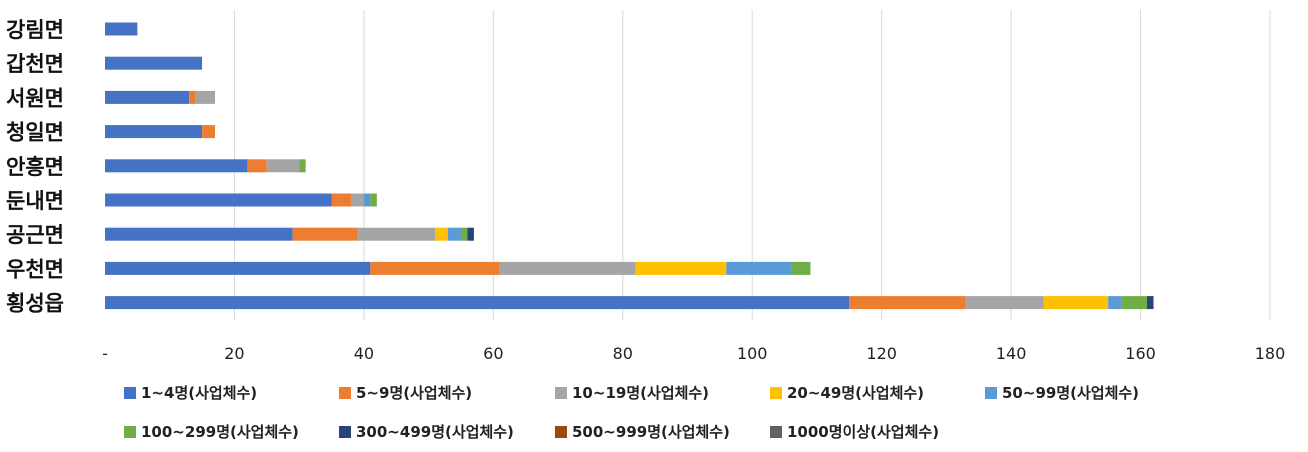 This screenshot has width=1308, height=452. Describe the element at coordinates (35, 30) in the screenshot. I see `category-label: 강림면` at that location.